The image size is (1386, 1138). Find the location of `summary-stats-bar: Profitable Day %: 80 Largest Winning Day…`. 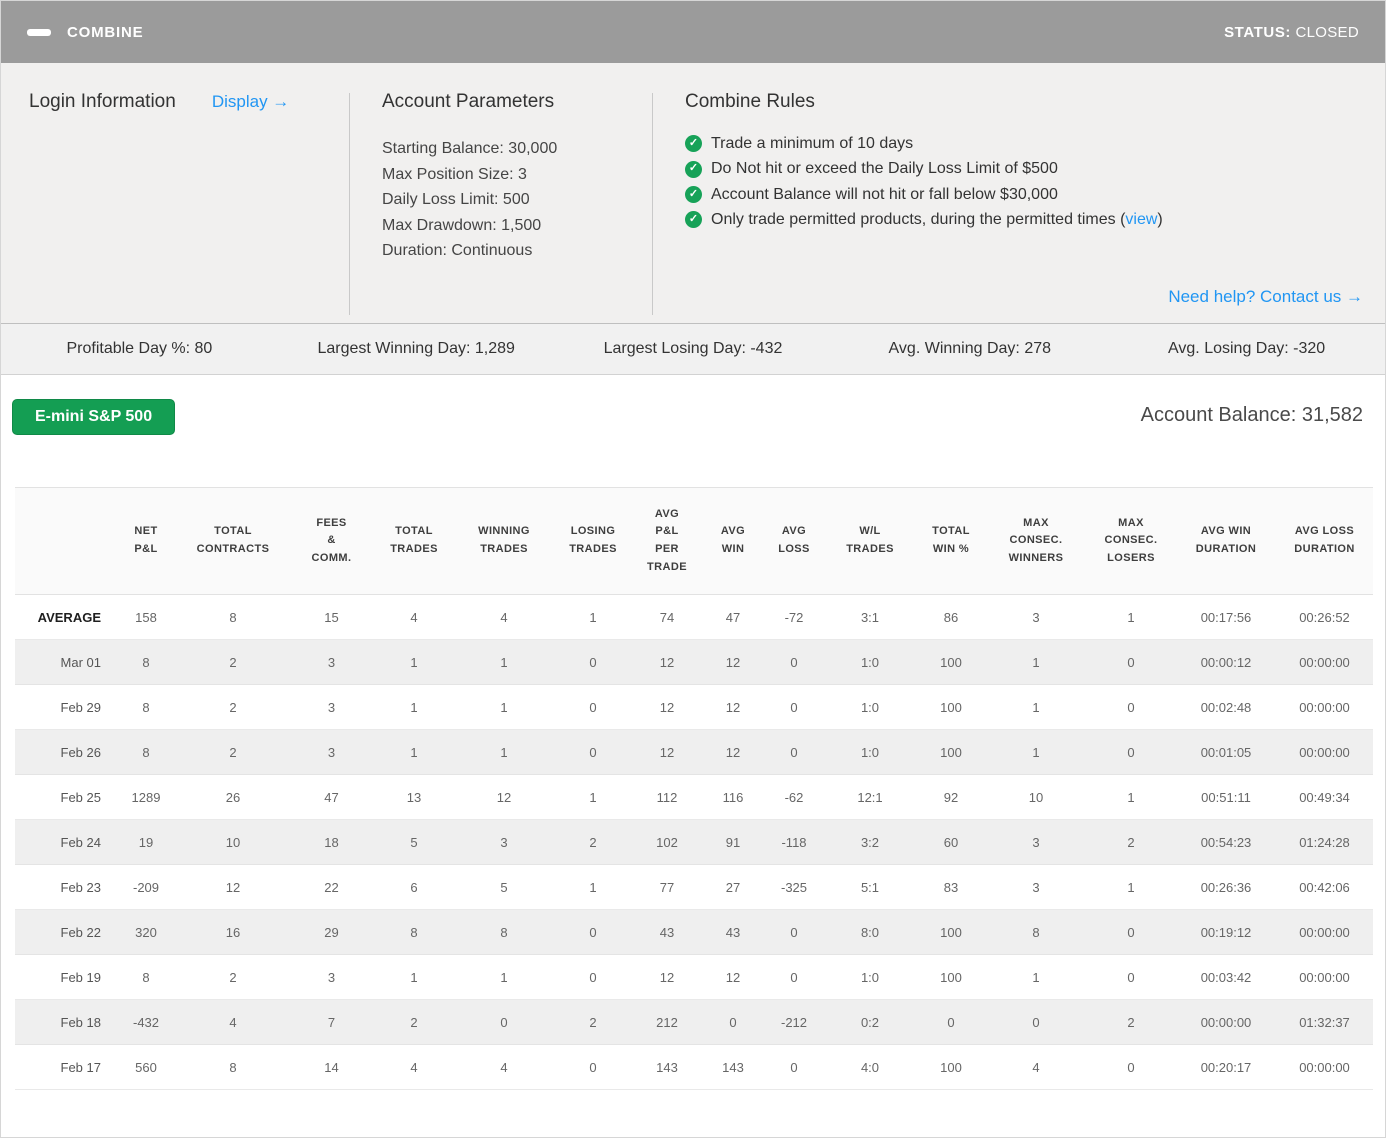

summary-stats-bar: Profitable Day %: 80 Largest Winning Day… is located at coordinates (693, 349).